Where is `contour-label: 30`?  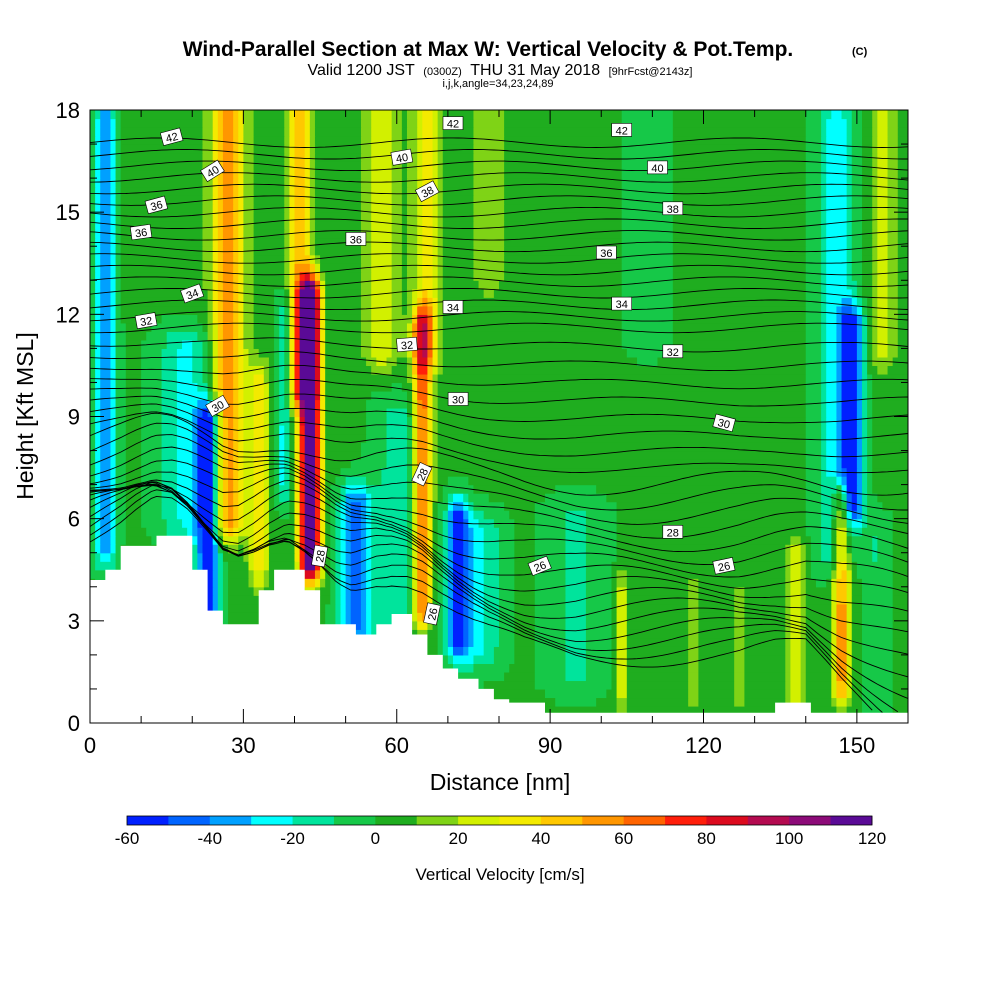 contour-label: 30 is located at coordinates (724, 423).